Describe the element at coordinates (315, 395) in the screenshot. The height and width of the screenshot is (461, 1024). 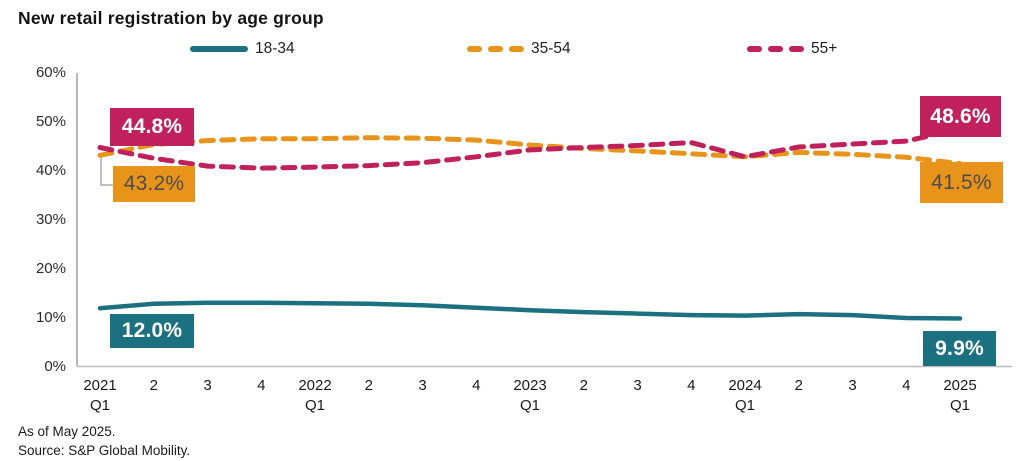
I see `x-tick-label: 2022 Q1` at that location.